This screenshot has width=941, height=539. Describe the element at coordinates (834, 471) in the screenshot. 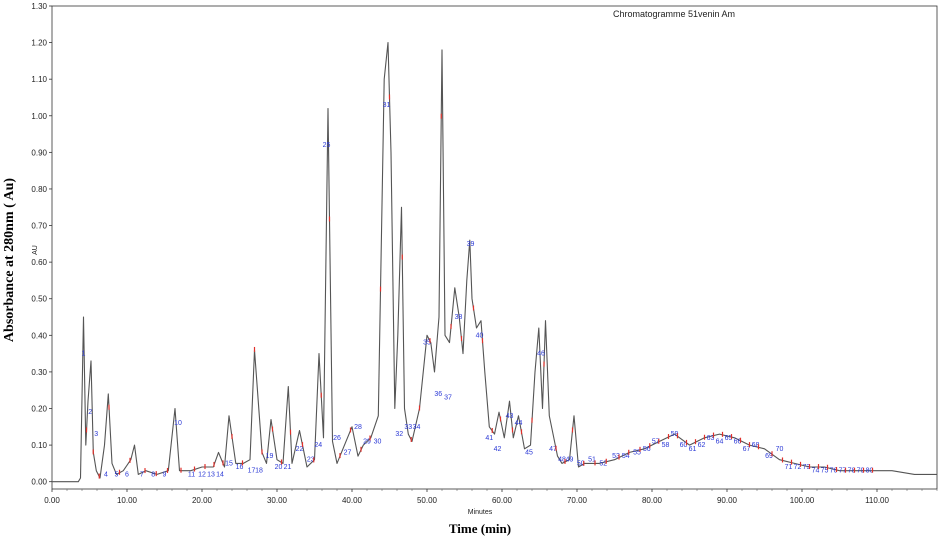

I see `peak-label: 76` at that location.